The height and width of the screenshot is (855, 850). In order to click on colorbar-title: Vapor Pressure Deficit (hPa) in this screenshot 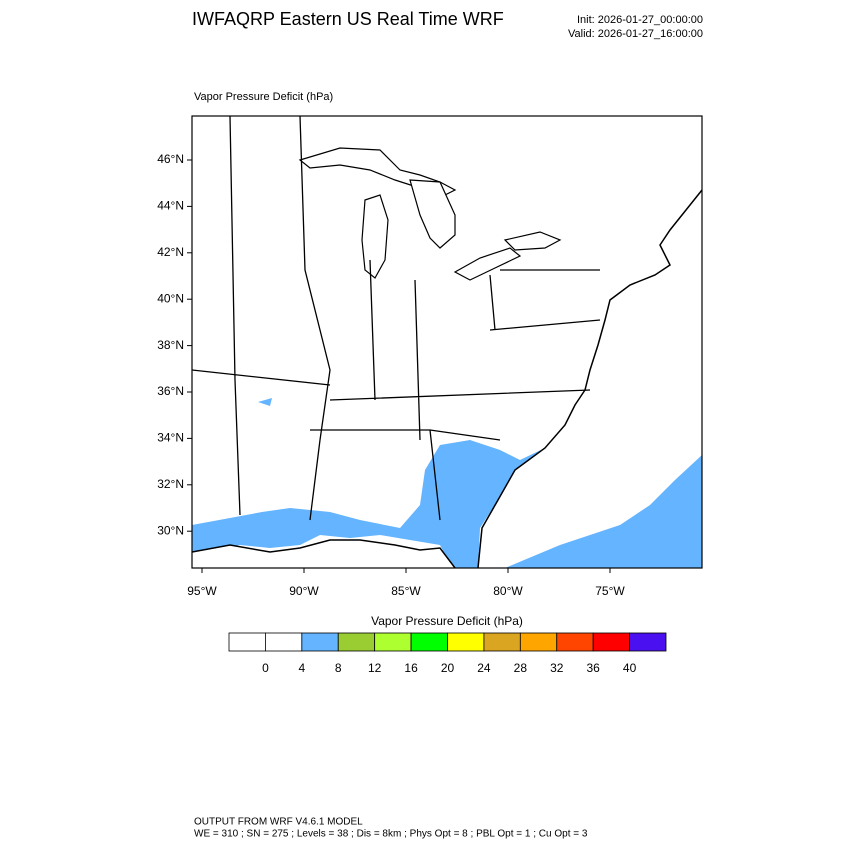, I will do `click(447, 621)`.